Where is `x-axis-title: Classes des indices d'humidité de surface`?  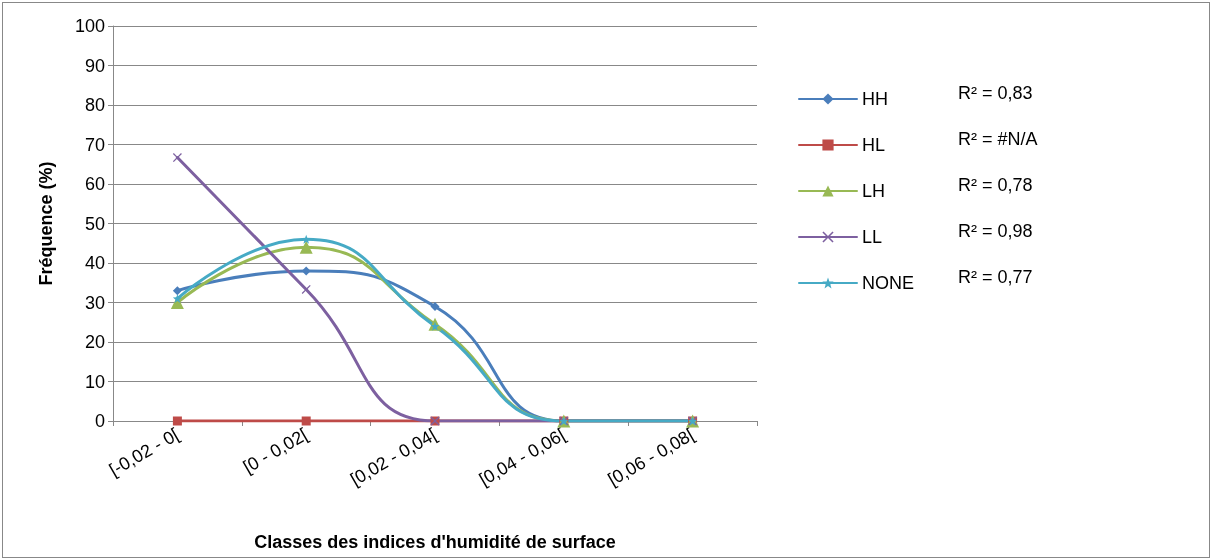 x-axis-title: Classes des indices d'humidité de surface is located at coordinates (435, 542).